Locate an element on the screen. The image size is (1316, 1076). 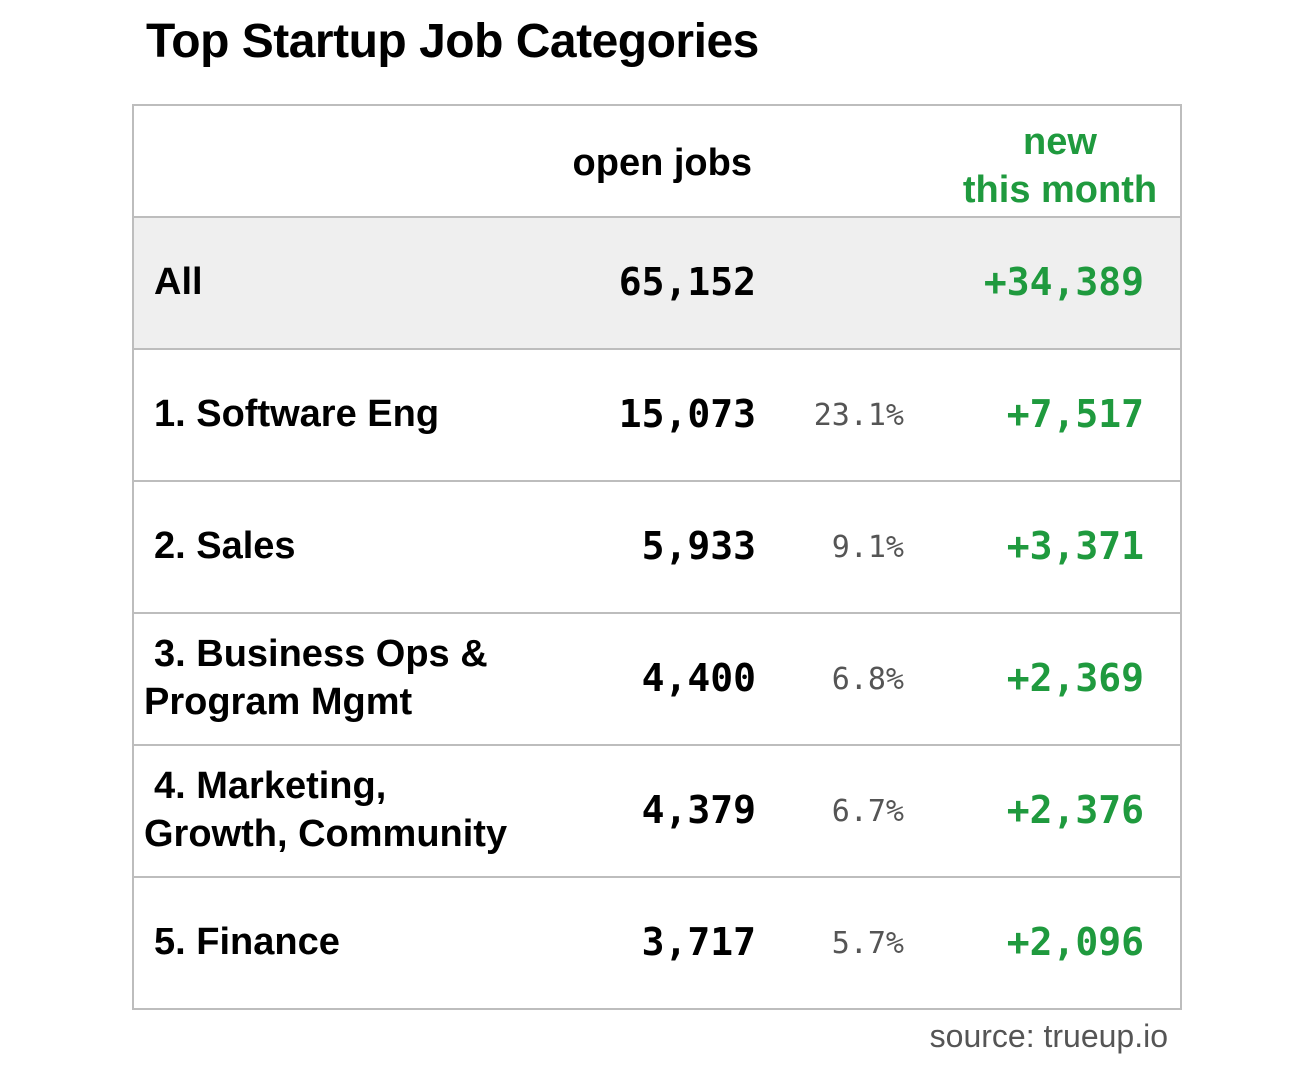
row-label-line2: Program Mgmt is located at coordinates (278, 702).